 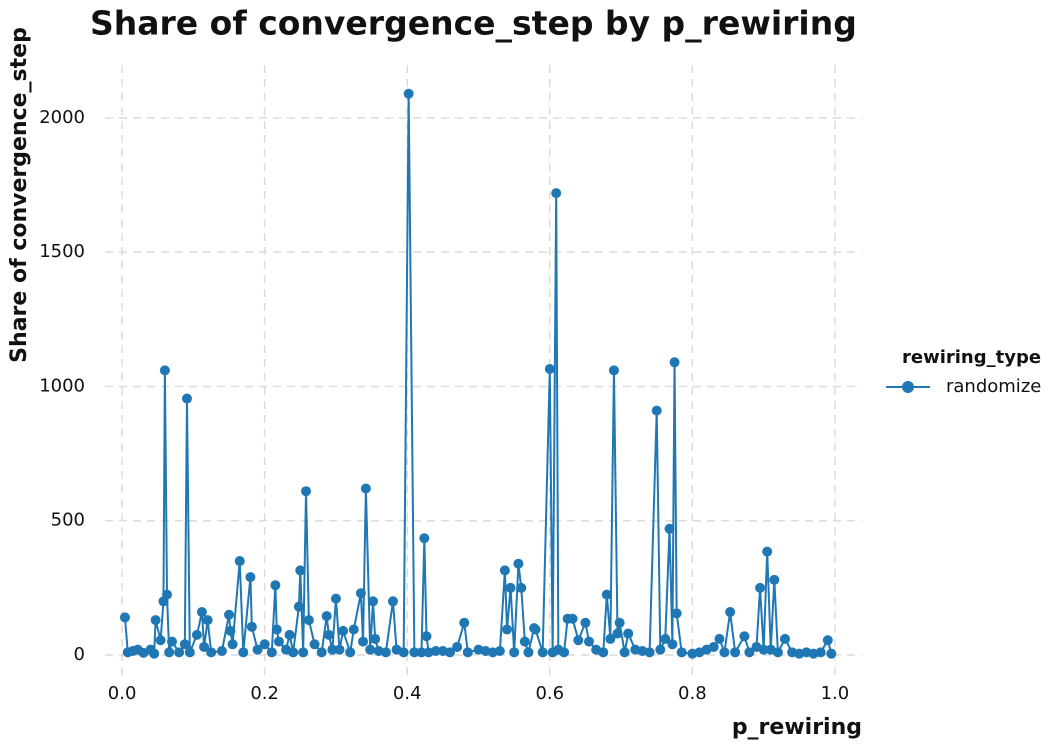 What do you see at coordinates (473, 23) in the screenshot?
I see `chart-title: Share of convergence_step by p_rewiring` at bounding box center [473, 23].